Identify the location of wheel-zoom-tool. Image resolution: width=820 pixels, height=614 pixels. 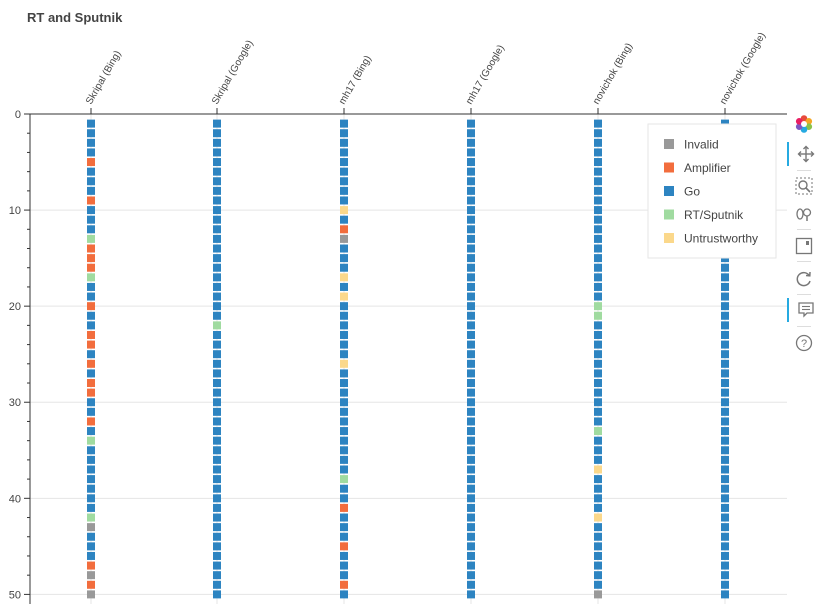
(803, 214).